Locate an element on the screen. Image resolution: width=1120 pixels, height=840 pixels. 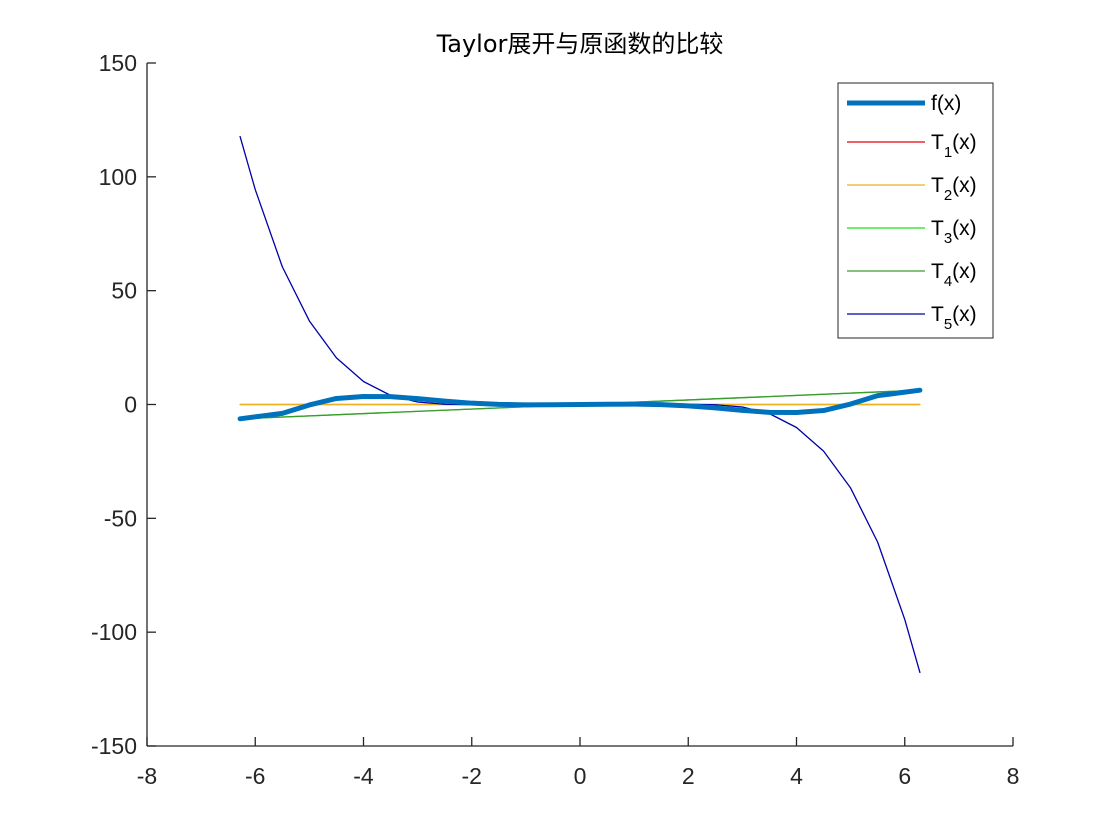
legend-label-1: T1(x) is located at coordinates (954, 146).